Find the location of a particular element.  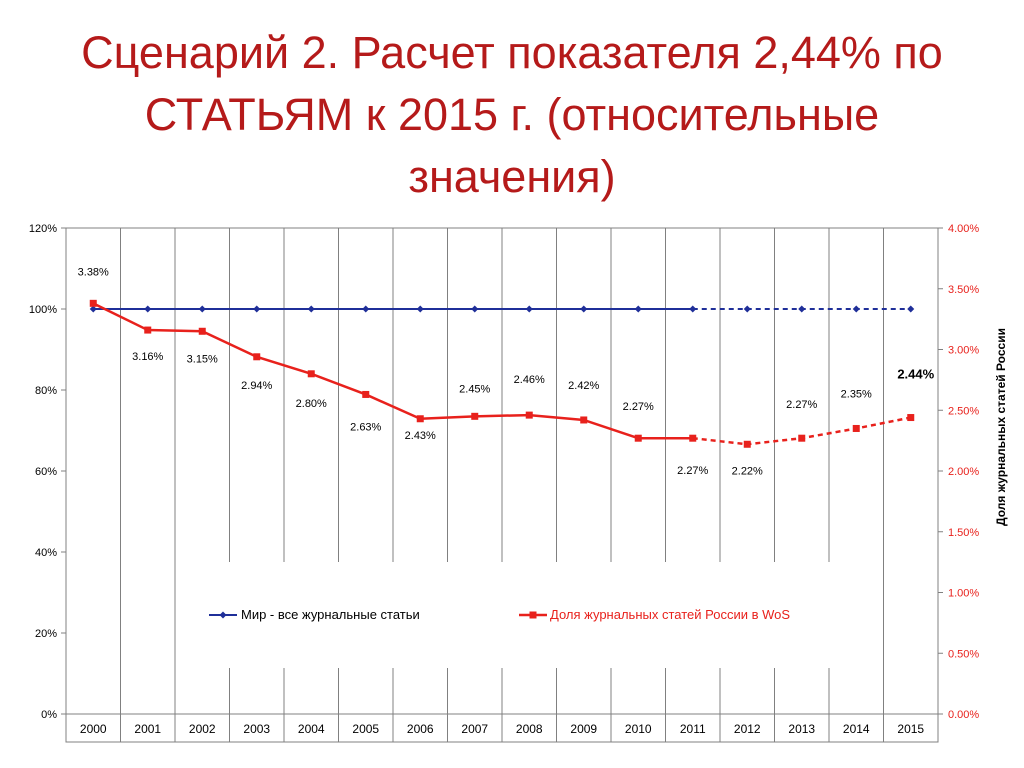

data-label: 2.35% is located at coordinates (856, 394).